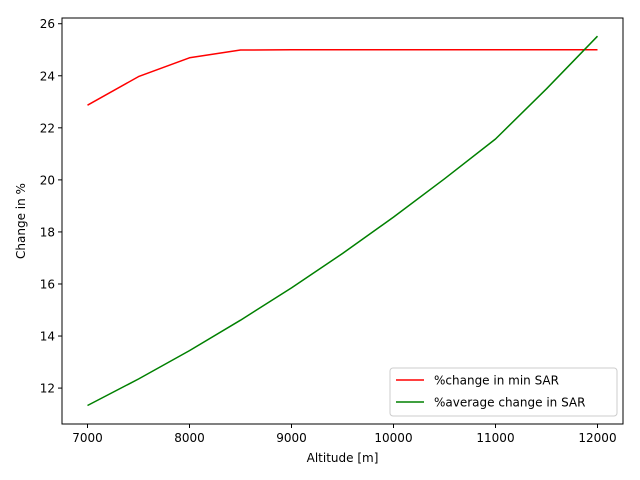  I want to click on legend-label-2: %average change in SAR, so click(509, 403).